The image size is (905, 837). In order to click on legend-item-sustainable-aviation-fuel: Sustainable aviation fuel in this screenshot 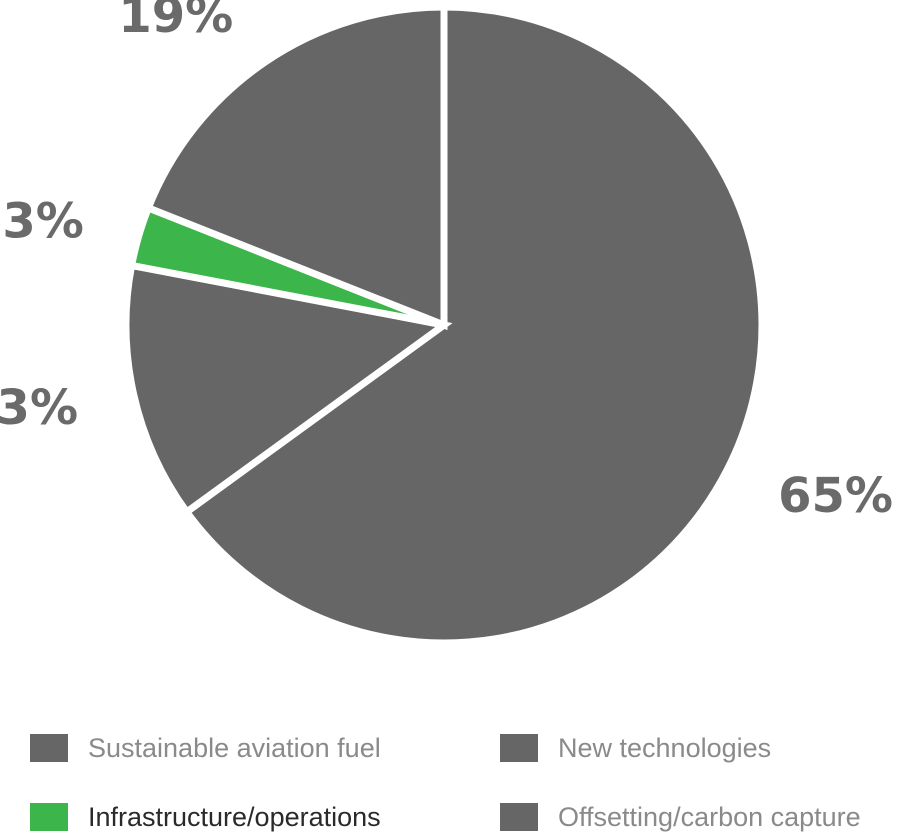, I will do `click(205, 748)`.